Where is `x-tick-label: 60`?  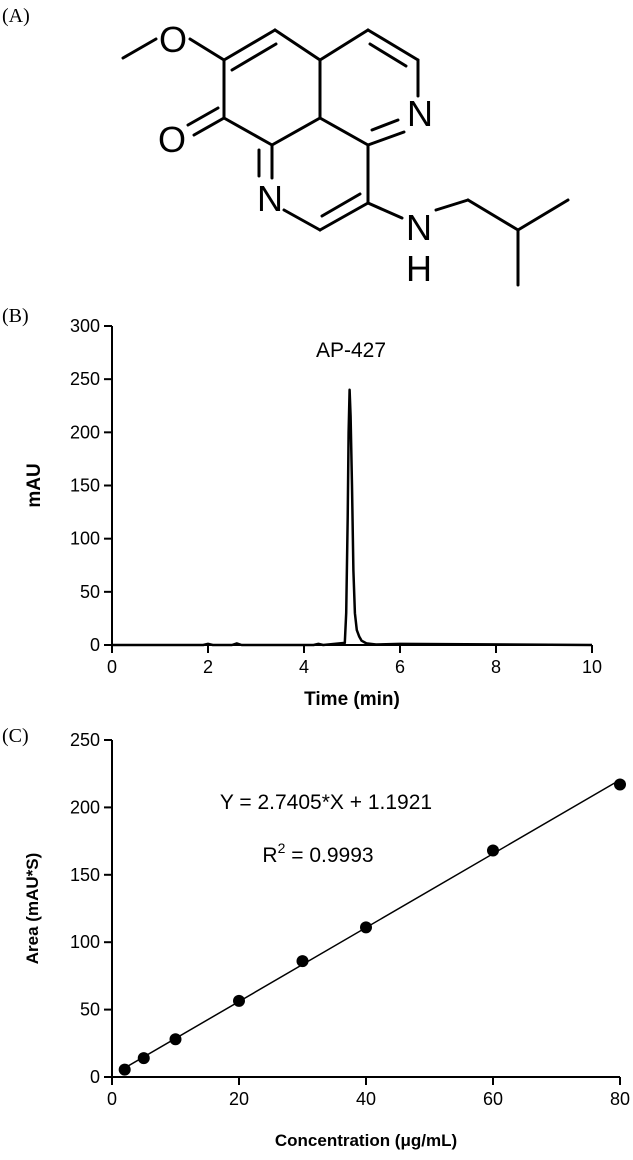
x-tick-label: 60 is located at coordinates (493, 1099).